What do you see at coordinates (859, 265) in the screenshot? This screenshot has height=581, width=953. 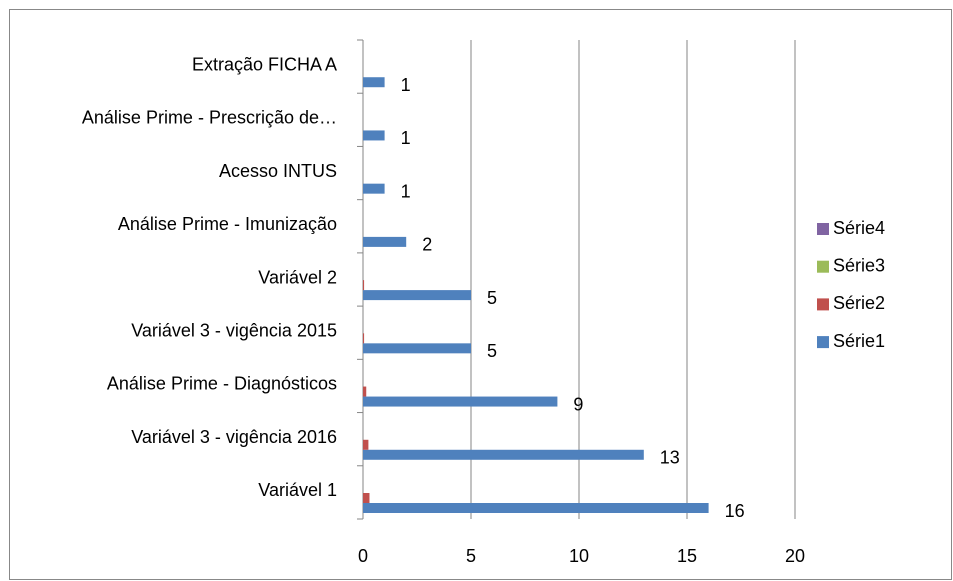 I see `legend-label: Série3` at bounding box center [859, 265].